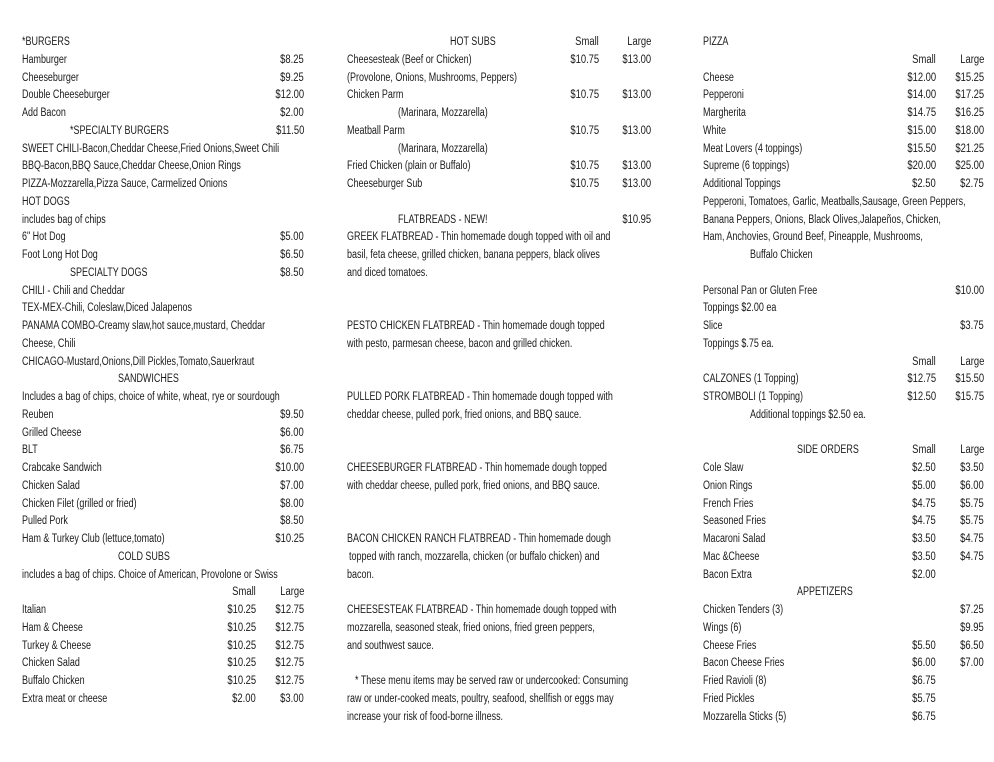  What do you see at coordinates (34, 610) in the screenshot?
I see `item-name: Italian` at bounding box center [34, 610].